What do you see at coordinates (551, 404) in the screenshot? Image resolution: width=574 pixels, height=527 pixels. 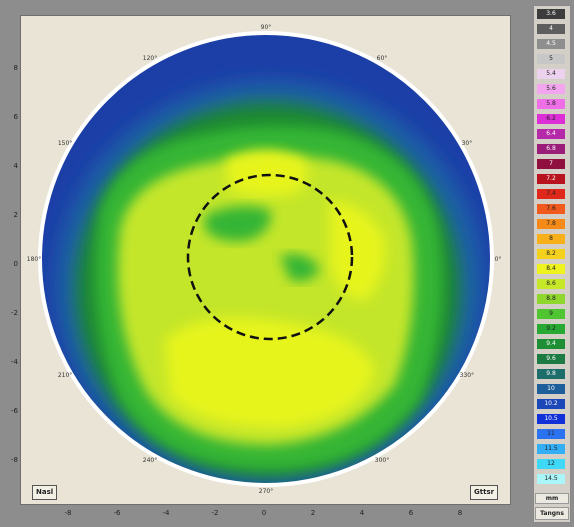 I see `scale-swatch: 10.2` at bounding box center [551, 404].